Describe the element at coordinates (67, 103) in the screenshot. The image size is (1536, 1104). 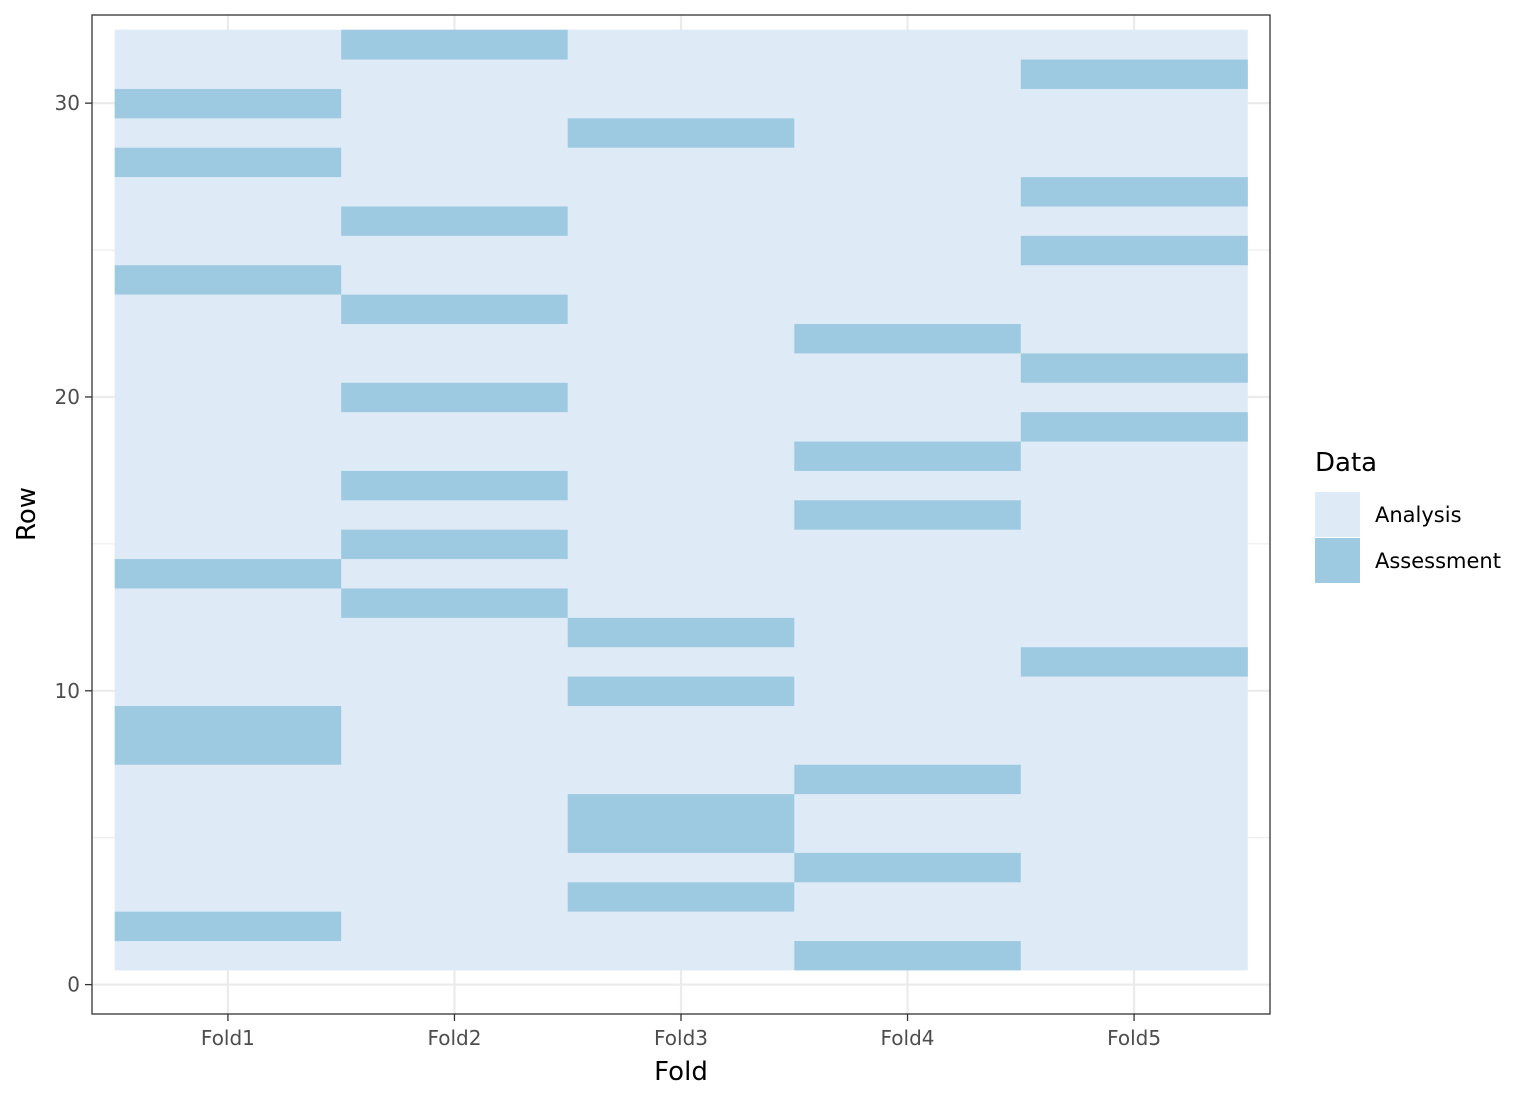
I see `y-tick-label: 30` at that location.